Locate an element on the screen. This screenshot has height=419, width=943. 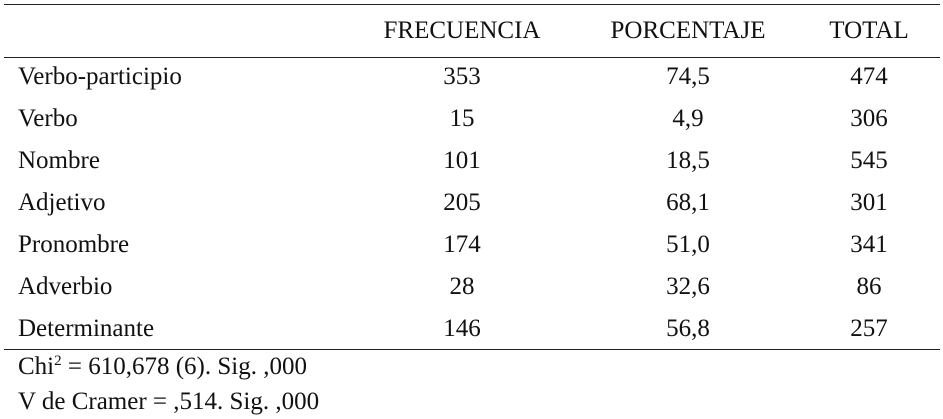
row-label: Adverbio is located at coordinates (65, 286).